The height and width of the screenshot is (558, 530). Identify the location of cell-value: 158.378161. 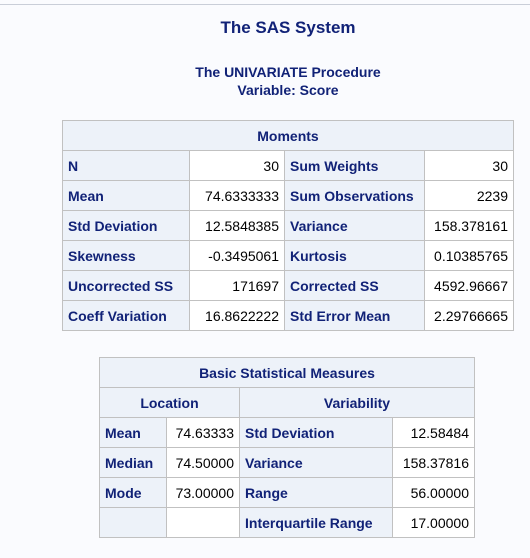
(469, 225).